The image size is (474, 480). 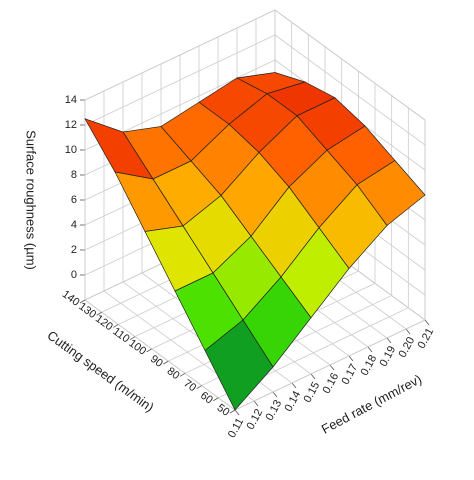 What do you see at coordinates (239, 365) in the screenshot?
I see `surface-patch` at bounding box center [239, 365].